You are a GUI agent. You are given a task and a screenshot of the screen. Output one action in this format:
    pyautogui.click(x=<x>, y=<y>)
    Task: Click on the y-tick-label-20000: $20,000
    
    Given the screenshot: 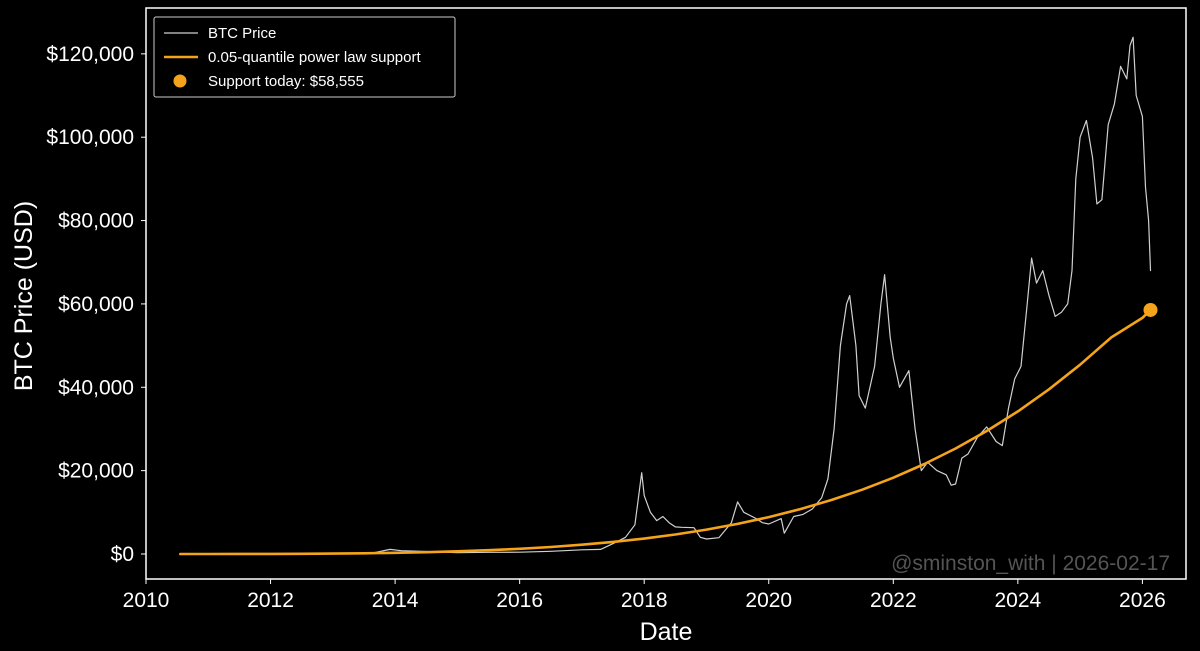 What is the action you would take?
    pyautogui.click(x=96, y=471)
    